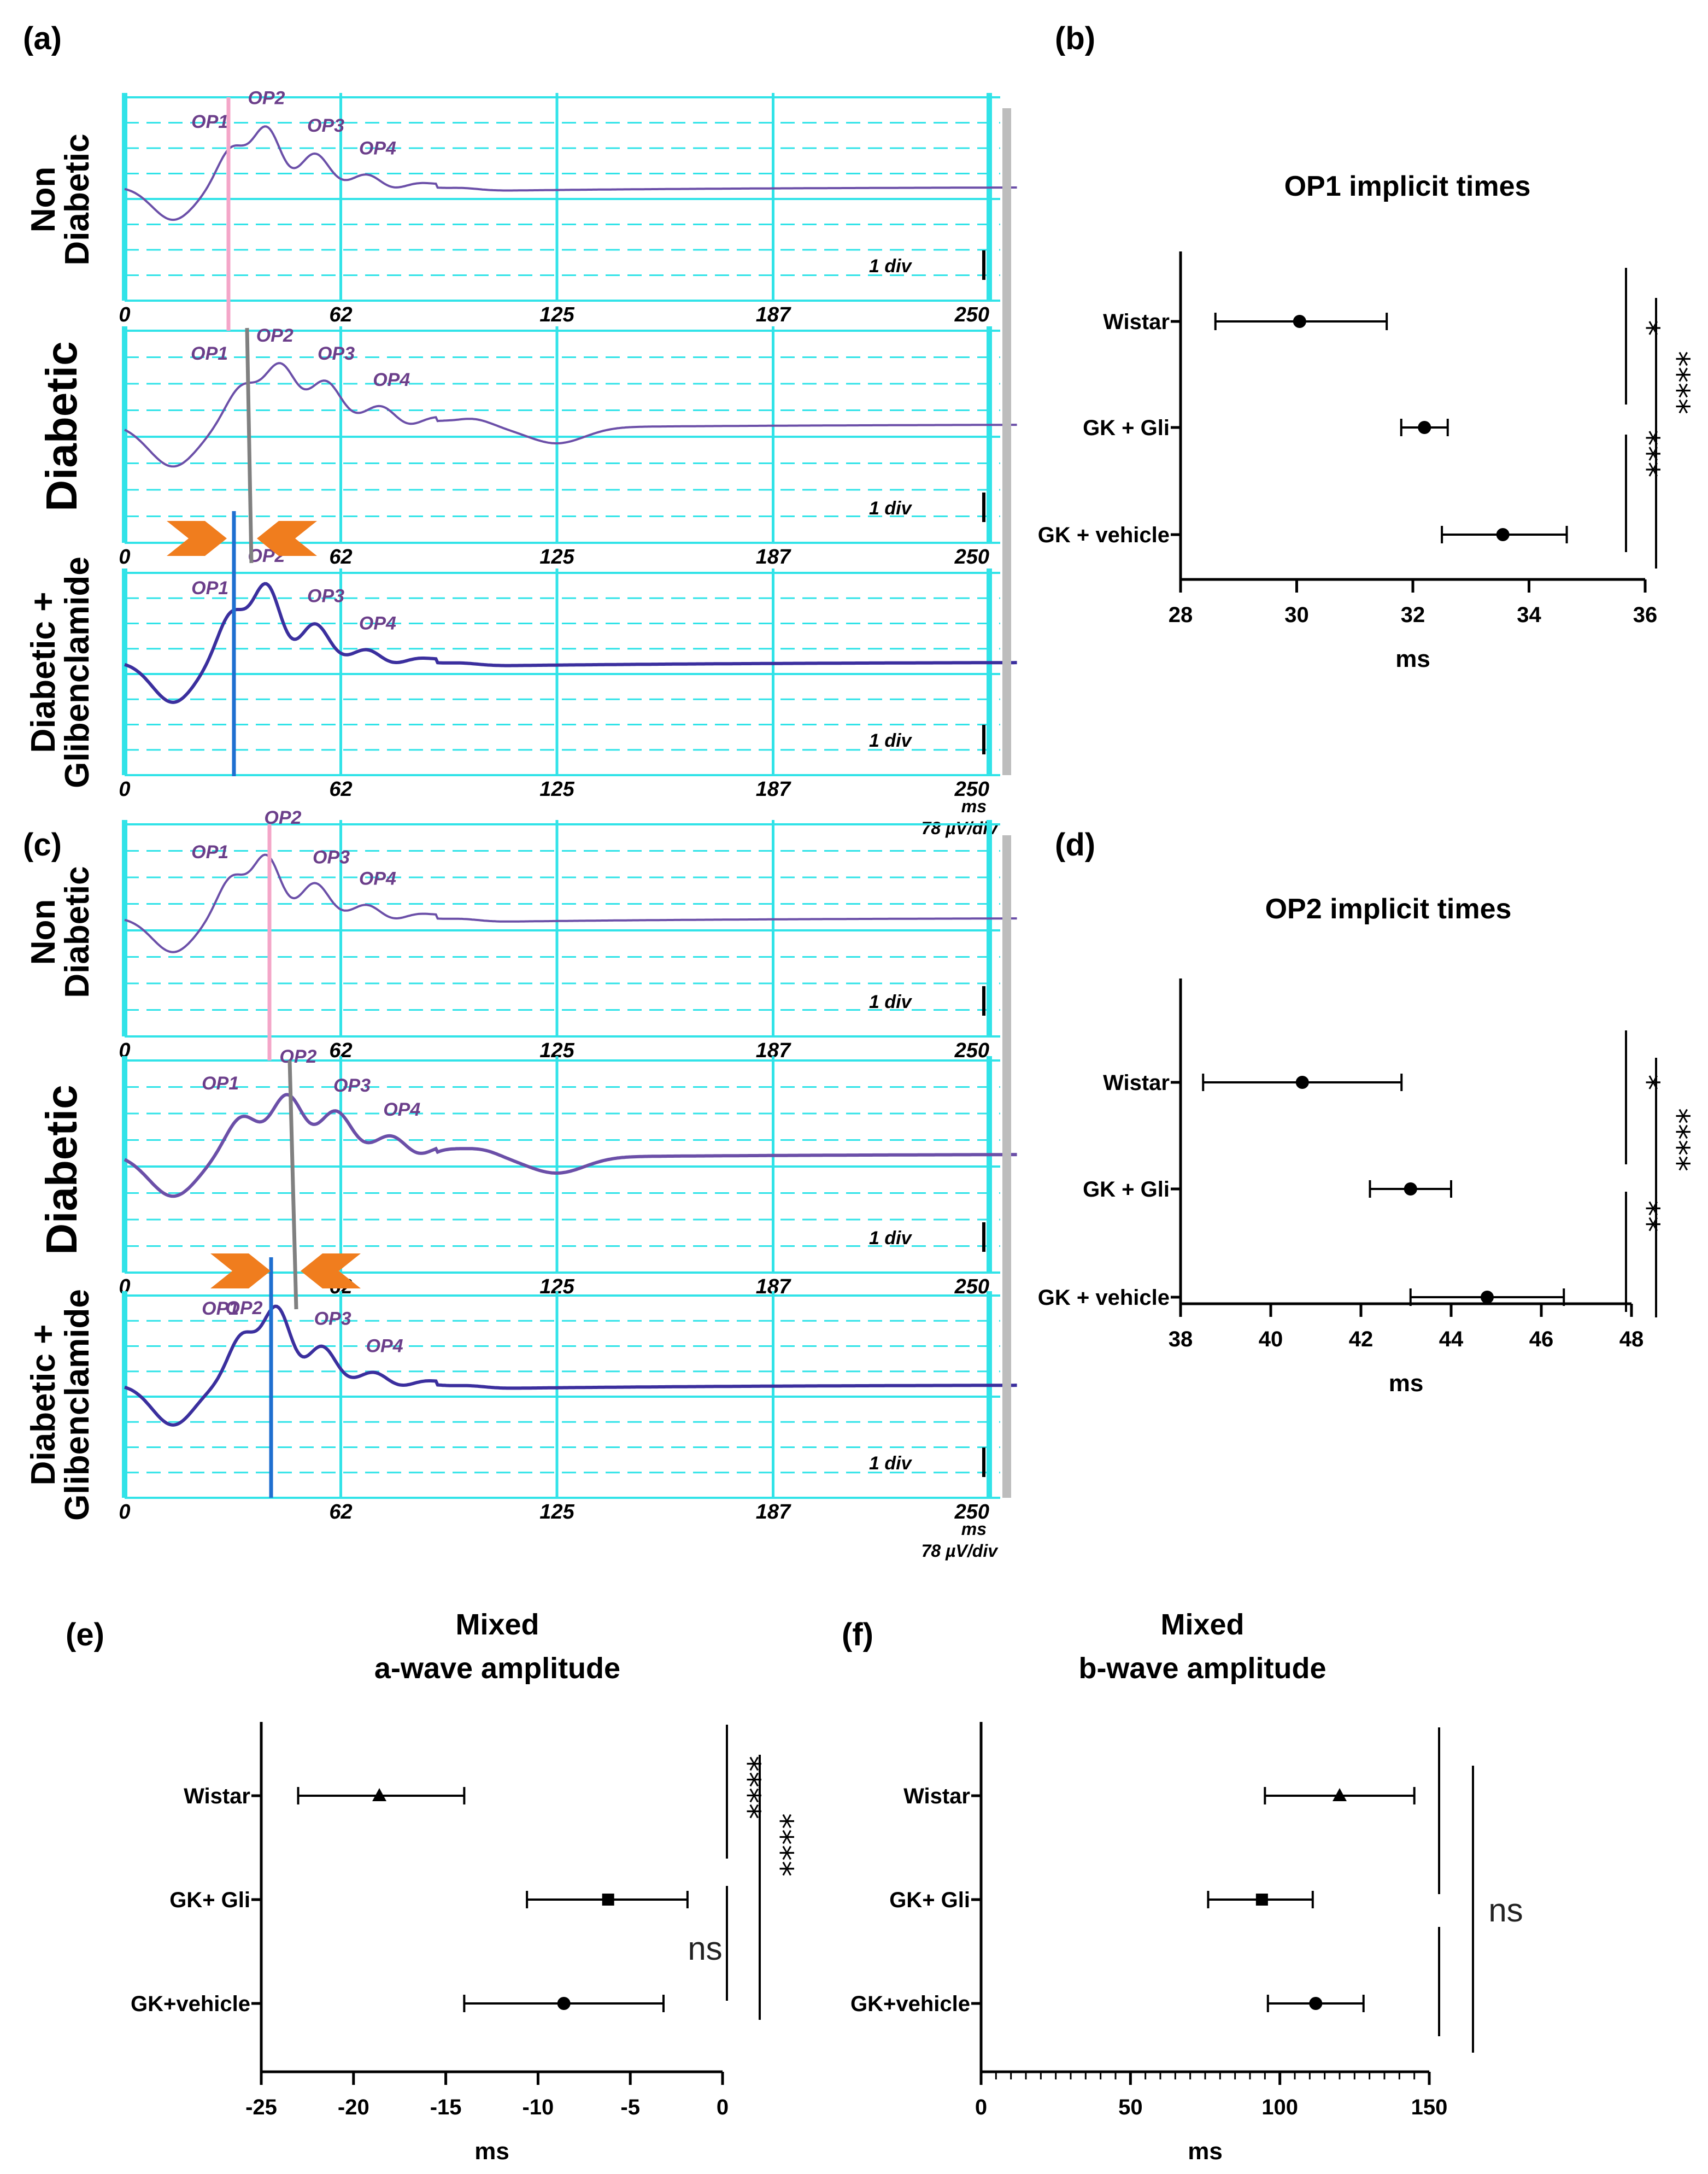  What do you see at coordinates (77, 1405) in the screenshot?
I see `erg-row-label: Glibenclamide` at bounding box center [77, 1405].